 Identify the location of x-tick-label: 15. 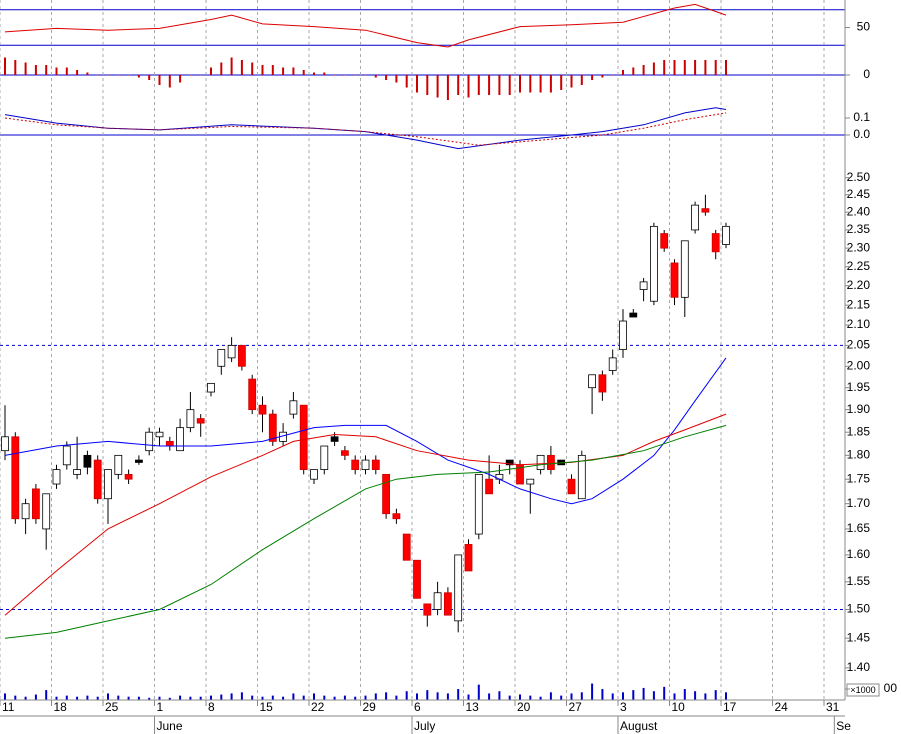
(267, 707).